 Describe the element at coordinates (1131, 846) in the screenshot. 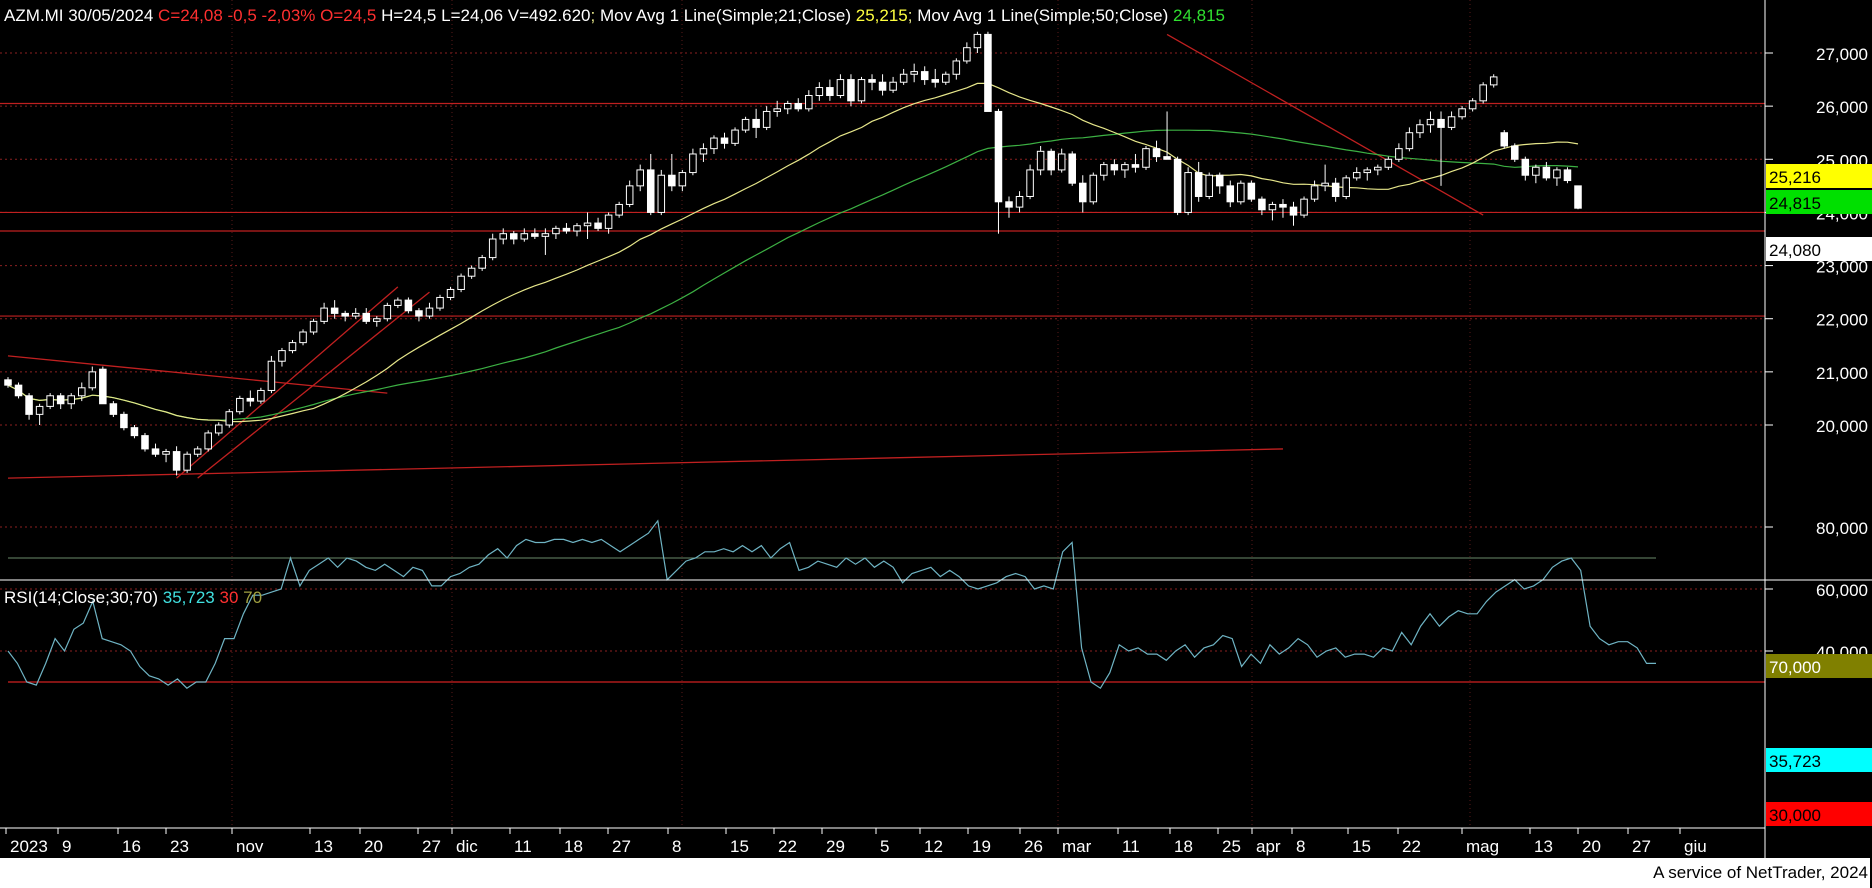

I see `x-tick-label: 11` at that location.